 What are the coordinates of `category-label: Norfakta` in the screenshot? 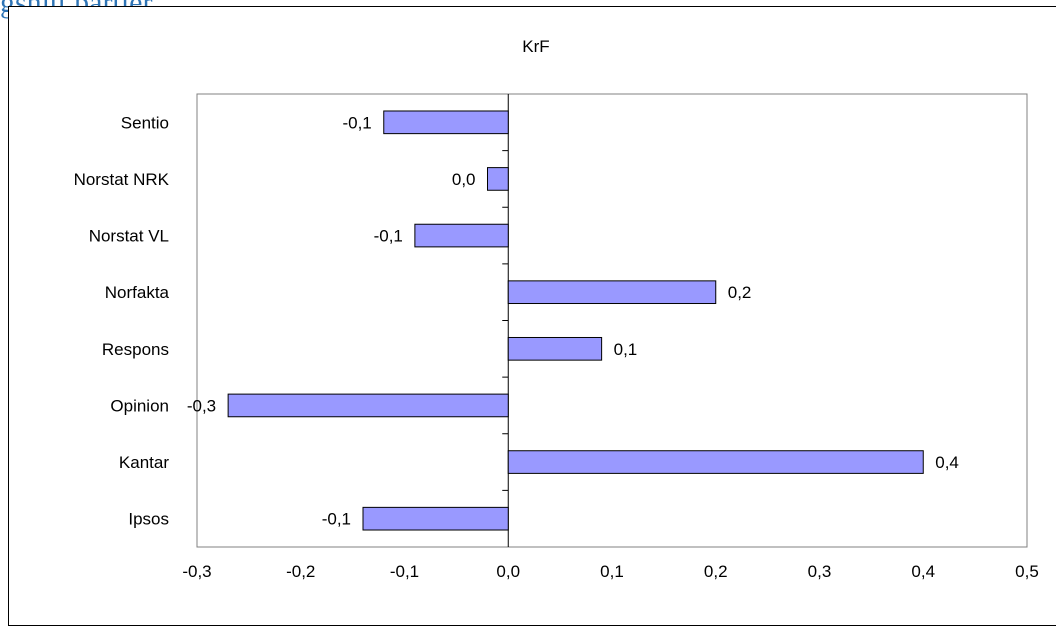 It's located at (137, 292).